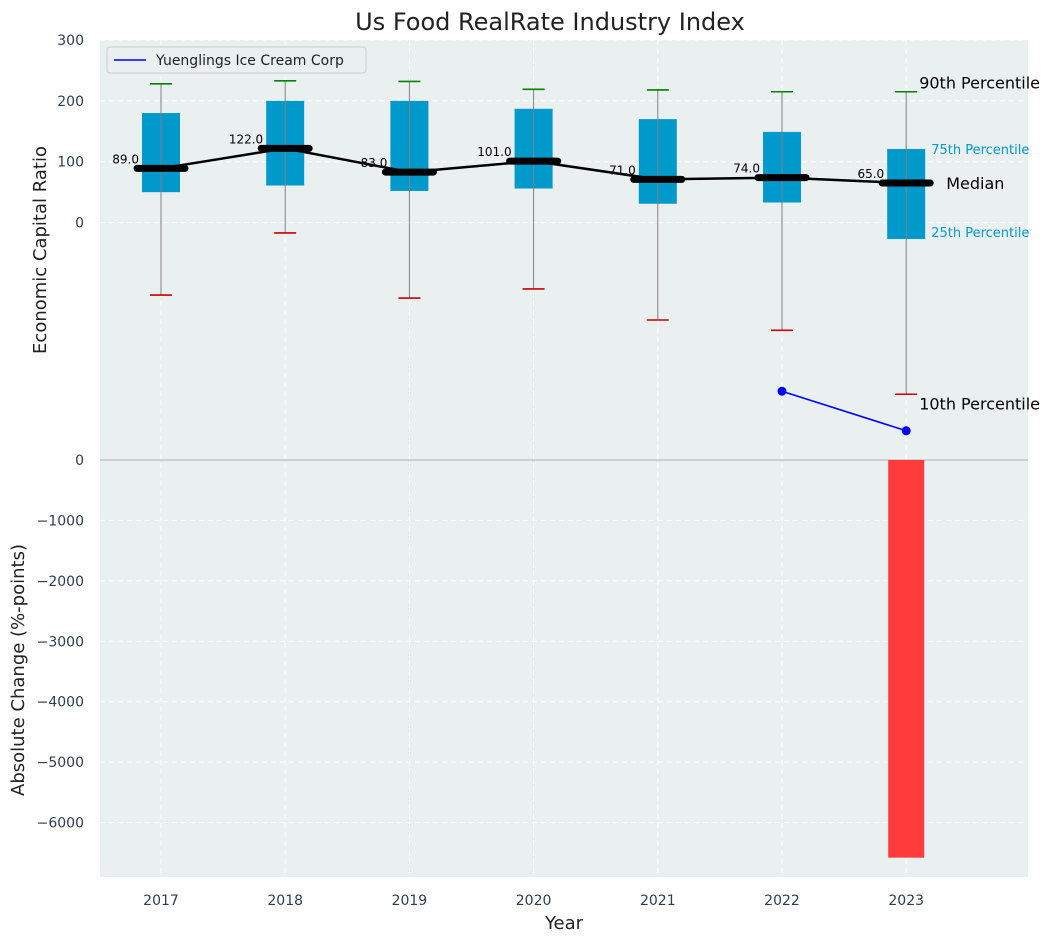  What do you see at coordinates (60, 582) in the screenshot?
I see `y-tick-label-bottom: −2000` at bounding box center [60, 582].